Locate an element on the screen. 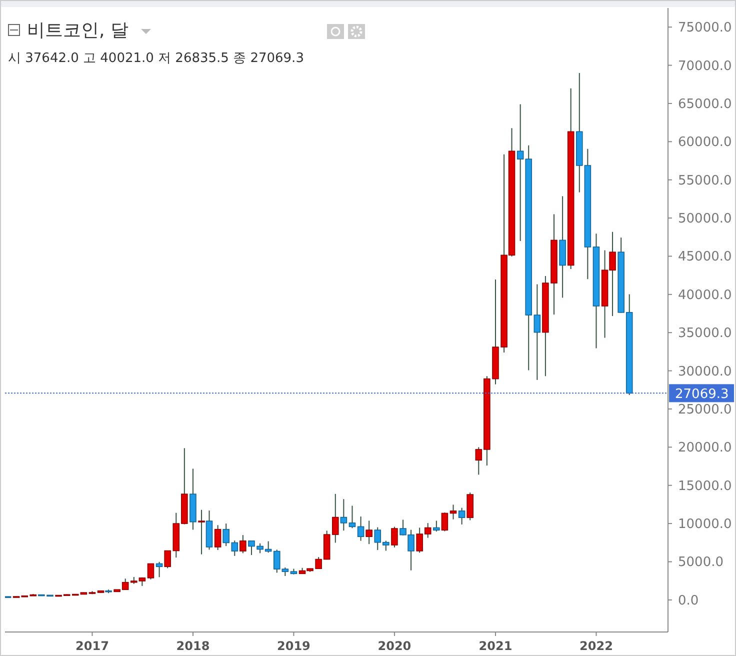 The height and width of the screenshot is (656, 736). y-tick-label: 25000.0 is located at coordinates (705, 410).